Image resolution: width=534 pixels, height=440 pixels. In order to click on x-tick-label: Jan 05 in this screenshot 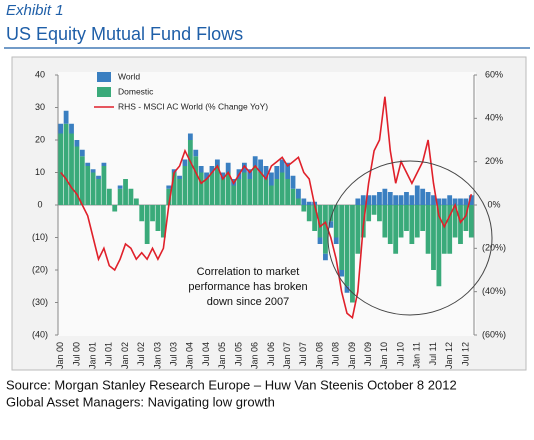, I will do `click(222, 355)`.